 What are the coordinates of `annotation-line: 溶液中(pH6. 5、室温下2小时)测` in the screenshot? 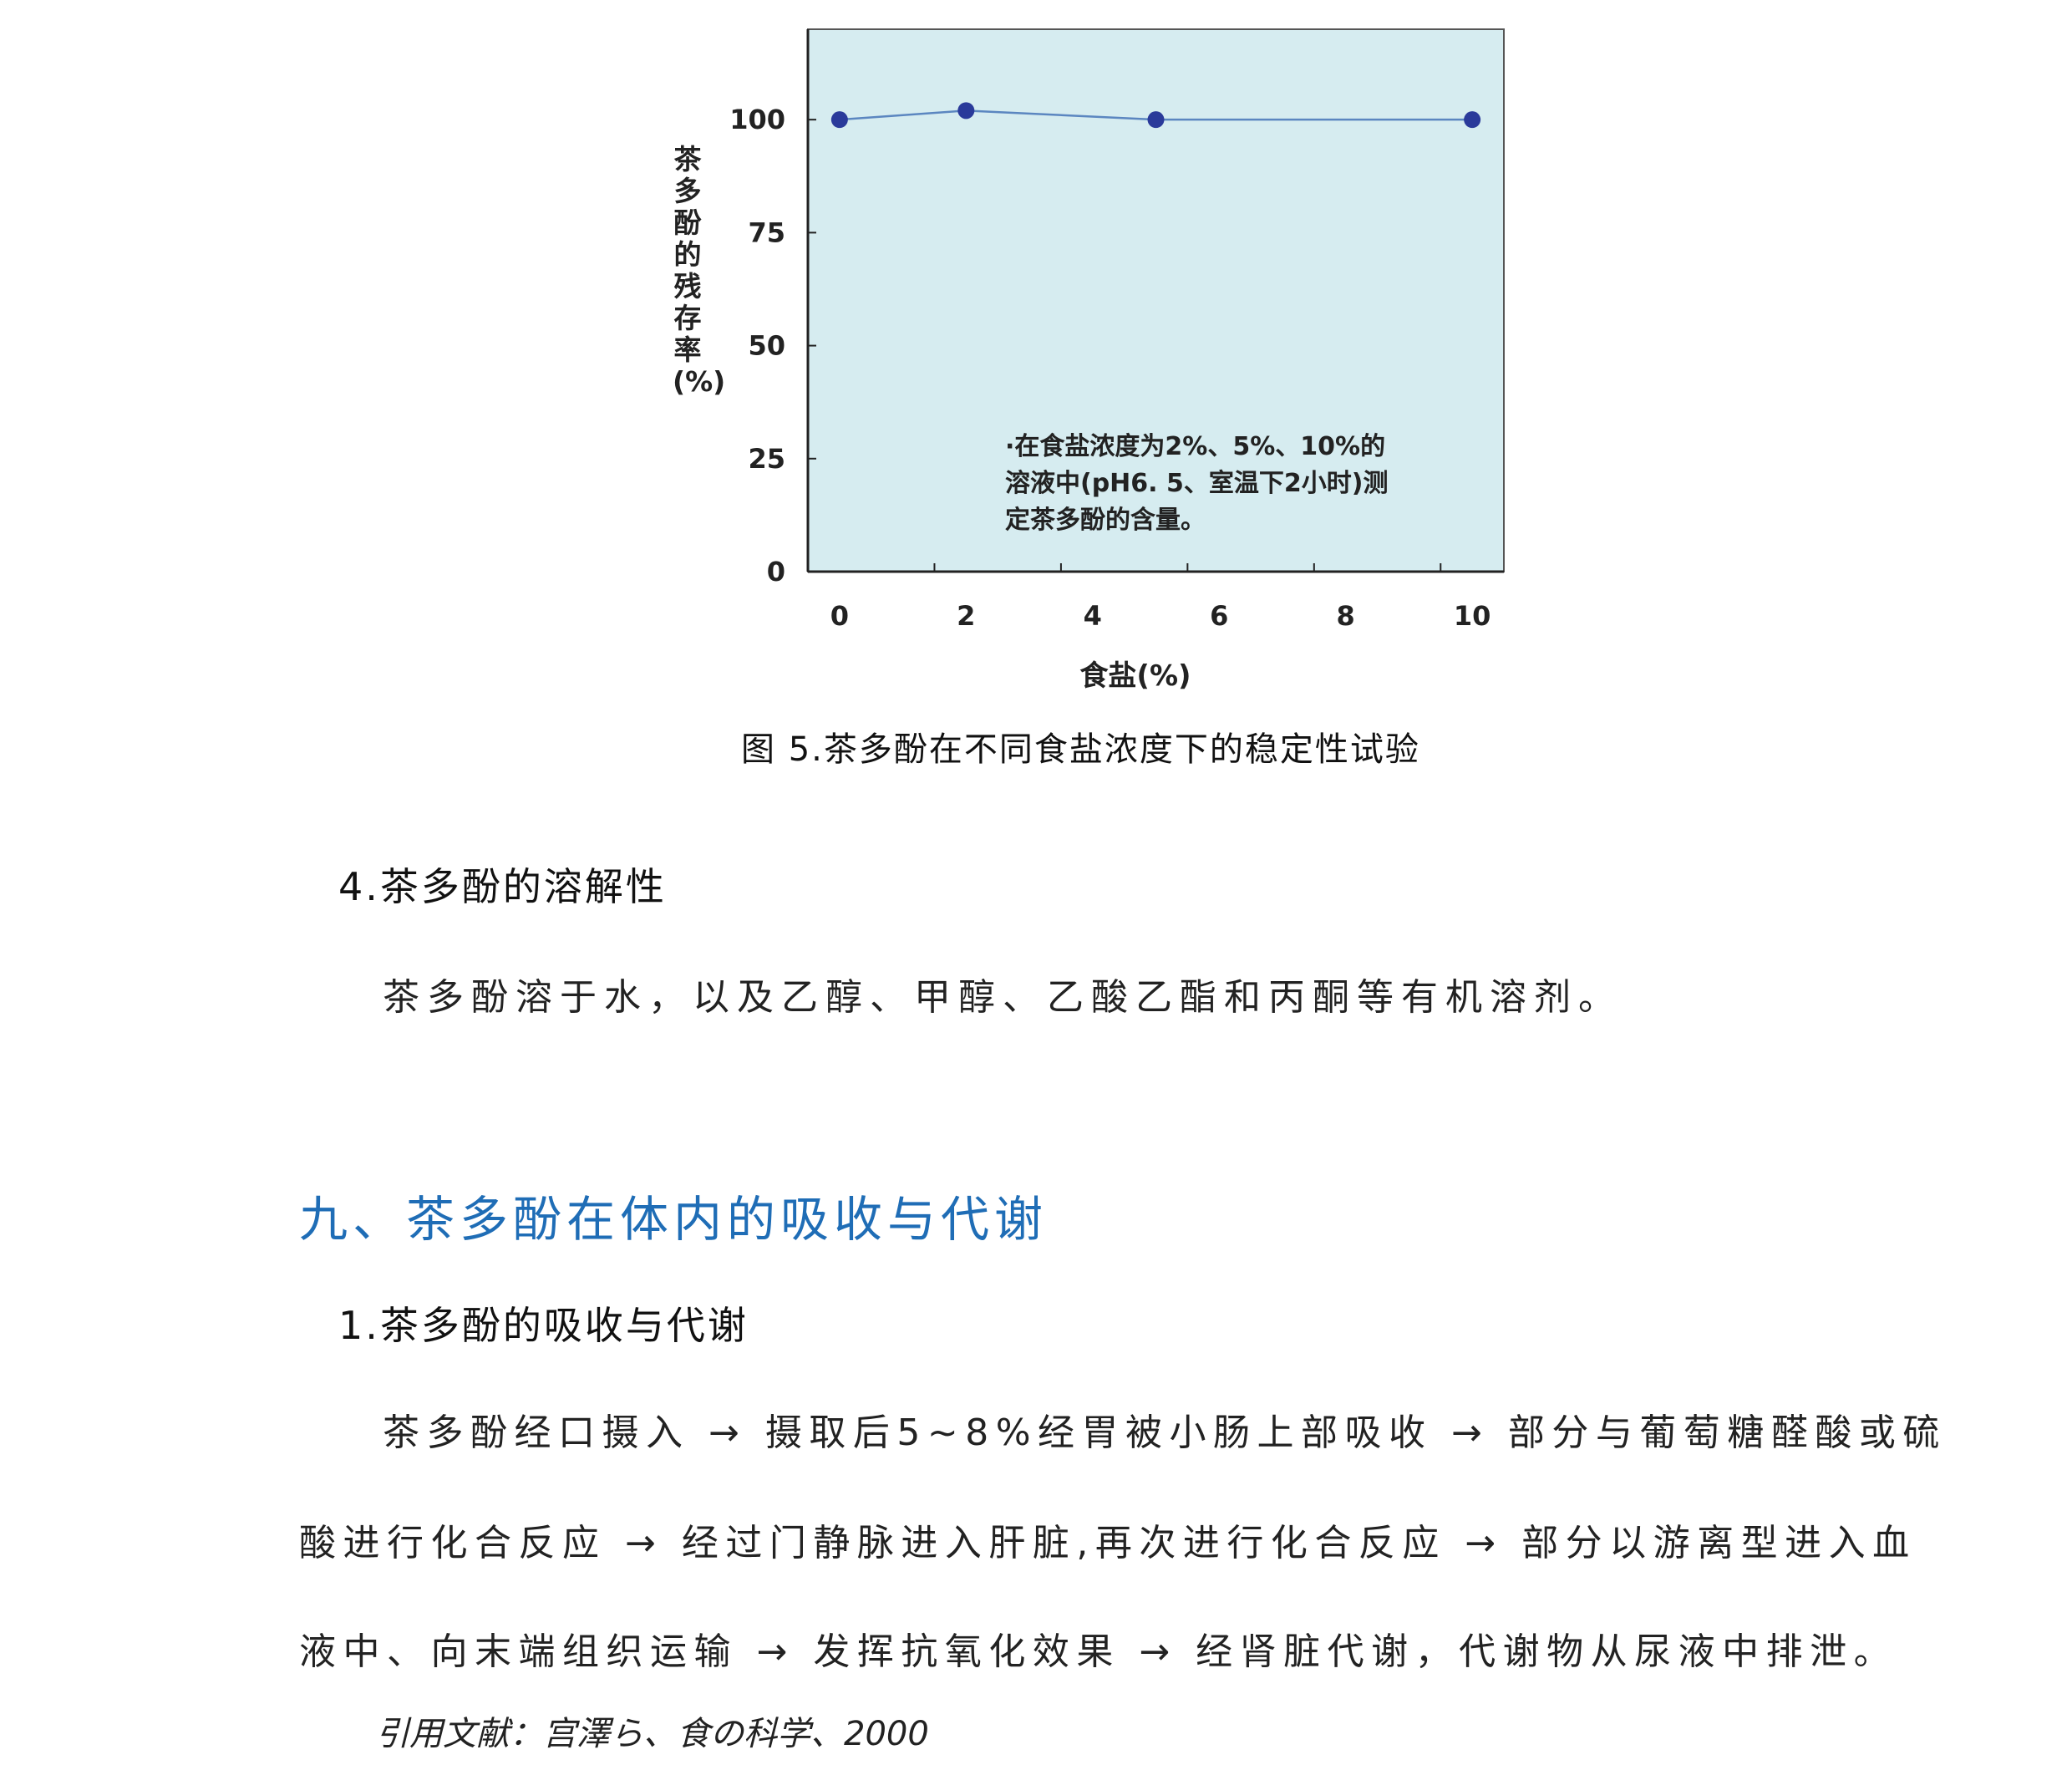 It's located at (1196, 483).